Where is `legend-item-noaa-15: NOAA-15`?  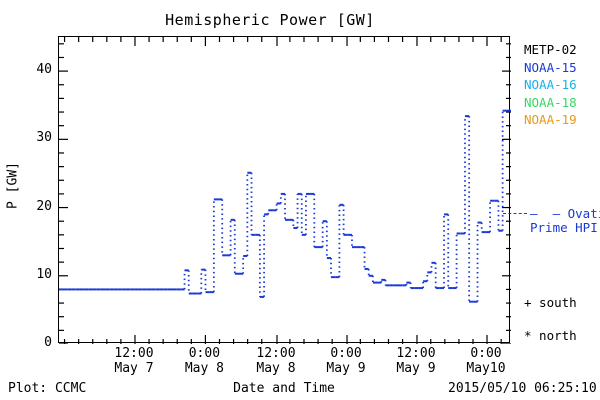
legend-item-noaa-15: NOAA-15 is located at coordinates (550, 67).